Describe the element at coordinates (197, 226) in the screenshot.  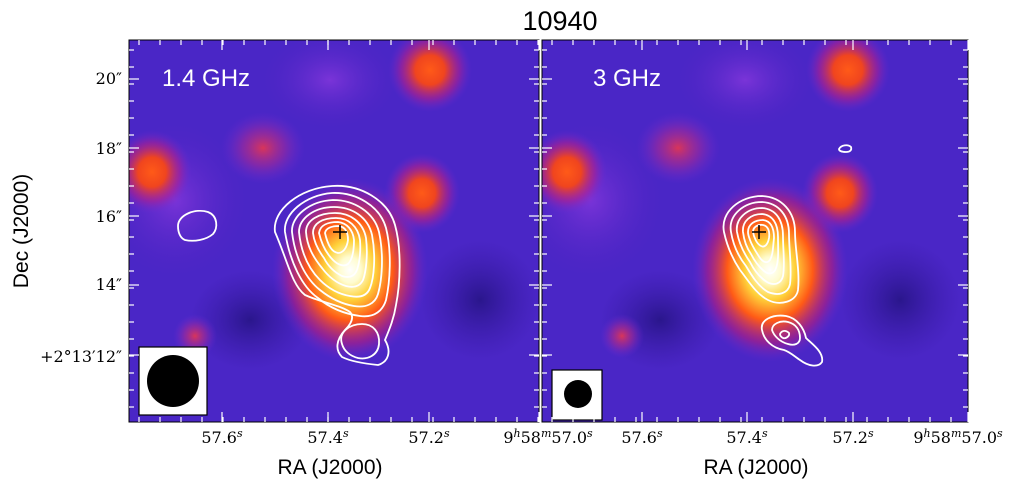
I see `contour-isolated` at that location.